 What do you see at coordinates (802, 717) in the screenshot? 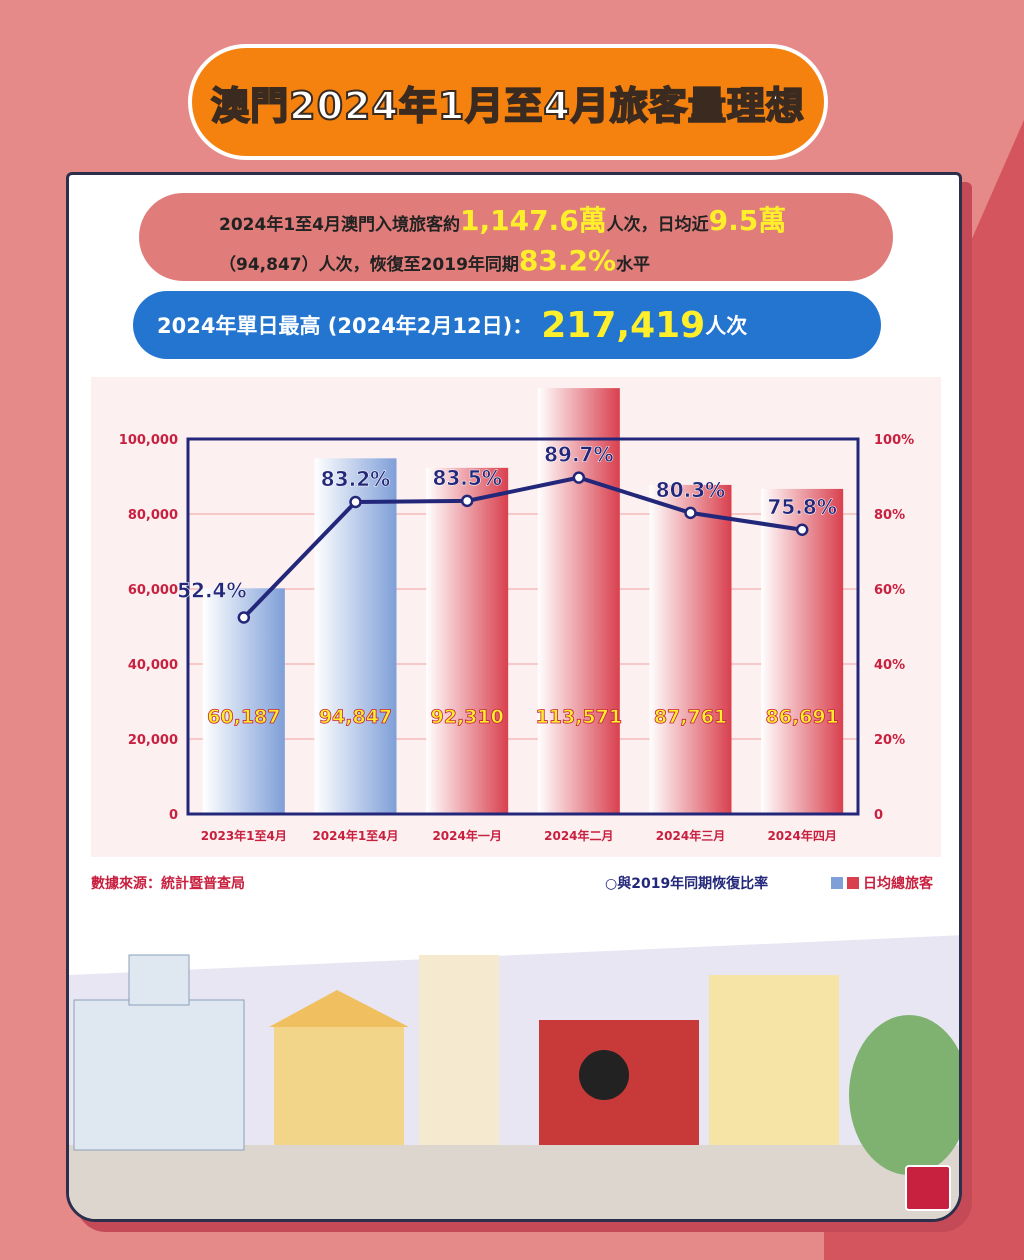
I see `bar-value-label: 86,691` at bounding box center [802, 717].